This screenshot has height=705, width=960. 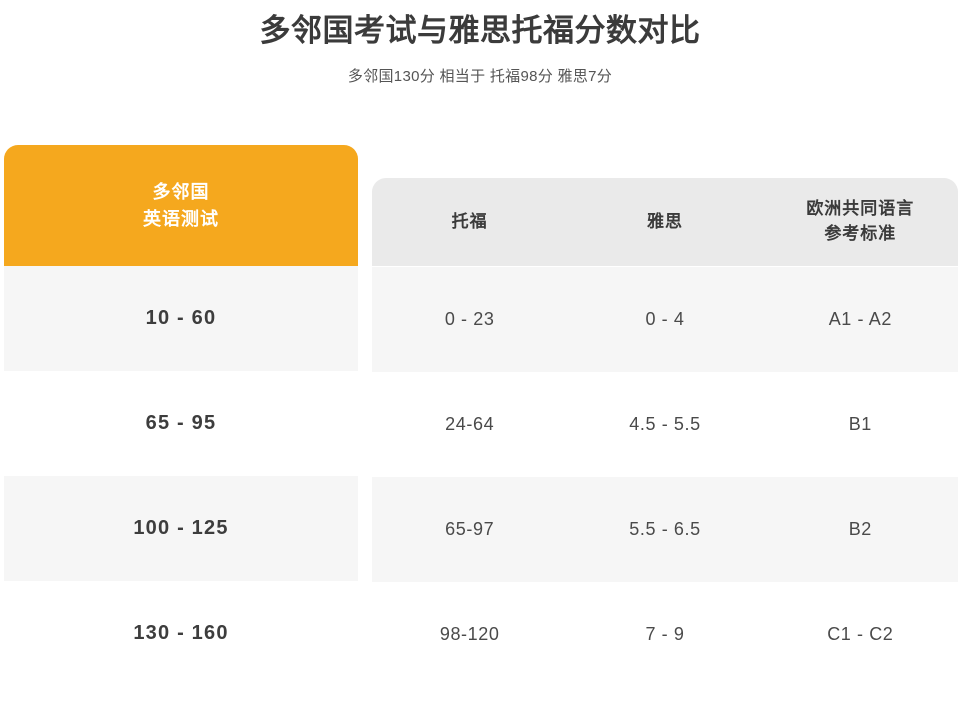 What do you see at coordinates (860, 319) in the screenshot?
I see `cefr-level-value: A1 - A2` at bounding box center [860, 319].